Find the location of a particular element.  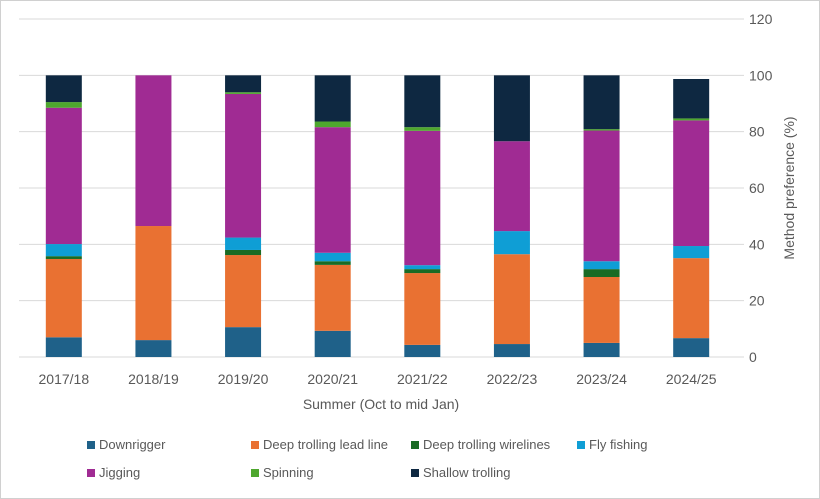

x-tick-label: 2023/24 is located at coordinates (601, 379).